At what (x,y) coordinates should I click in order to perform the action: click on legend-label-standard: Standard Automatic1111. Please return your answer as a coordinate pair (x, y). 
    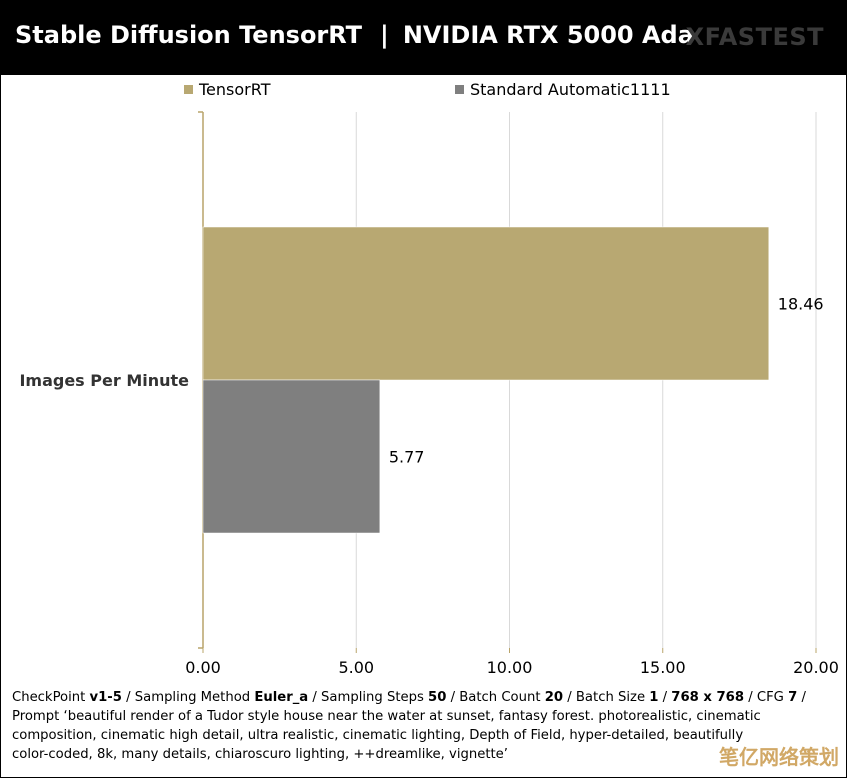
    Looking at the image, I should click on (570, 89).